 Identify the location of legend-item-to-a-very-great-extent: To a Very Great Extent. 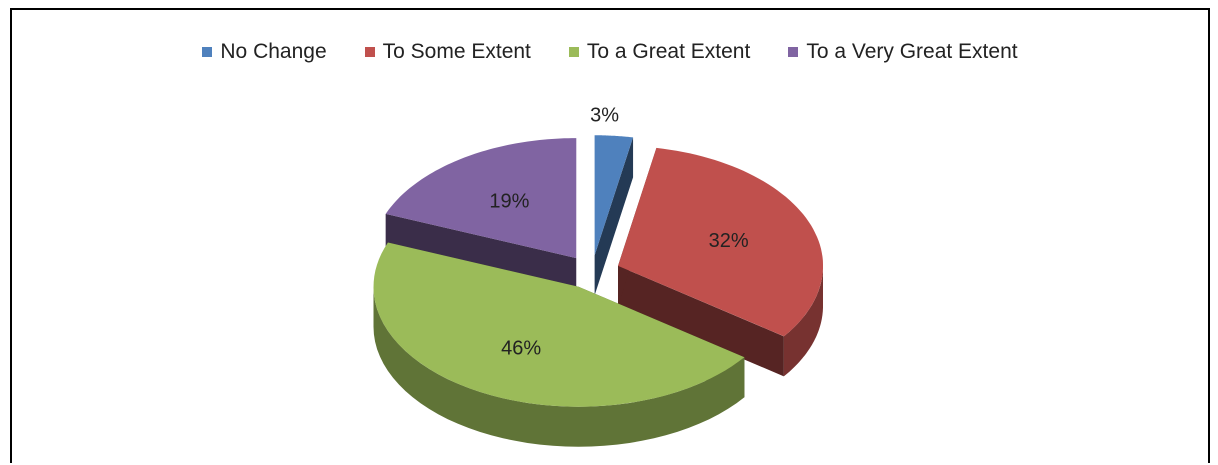
(903, 52).